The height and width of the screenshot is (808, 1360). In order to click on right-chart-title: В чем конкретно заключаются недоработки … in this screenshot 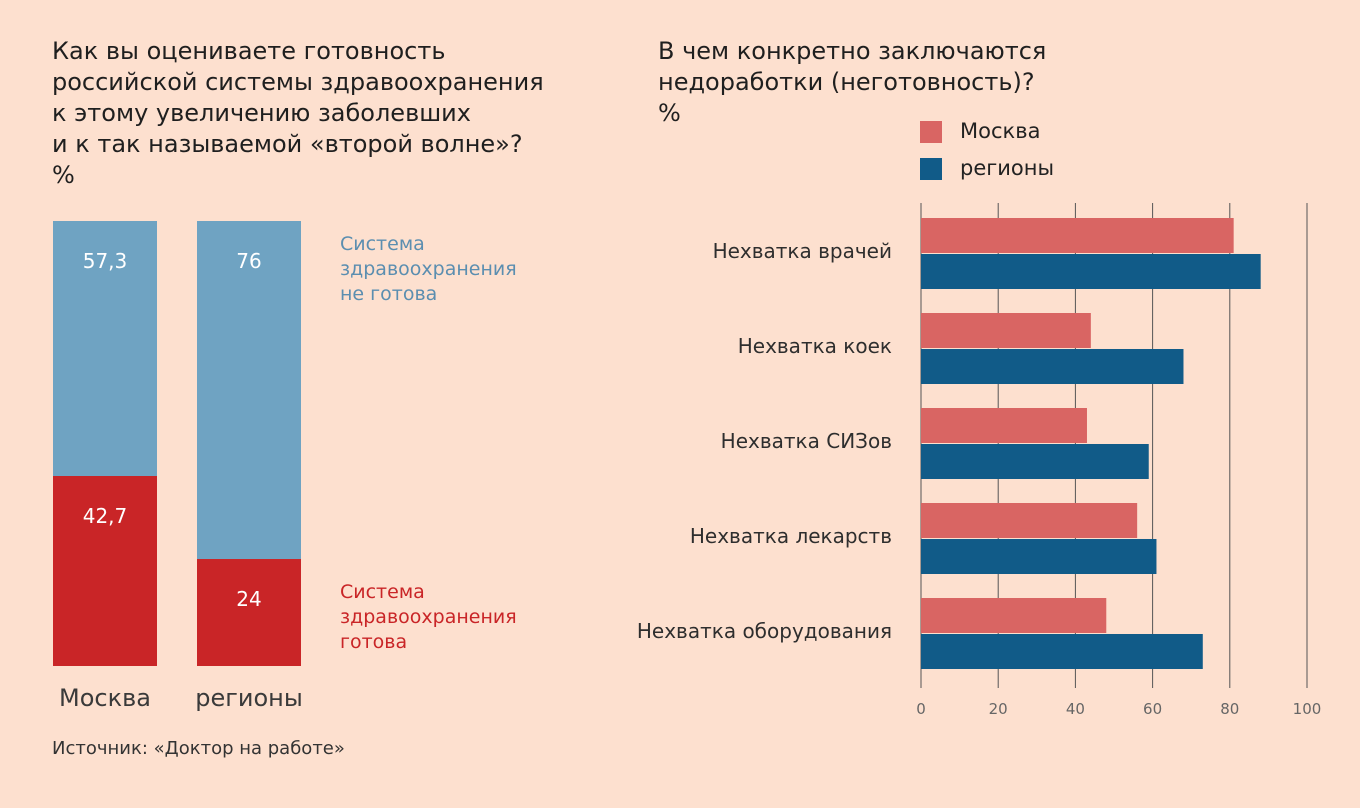, I will do `click(852, 82)`.